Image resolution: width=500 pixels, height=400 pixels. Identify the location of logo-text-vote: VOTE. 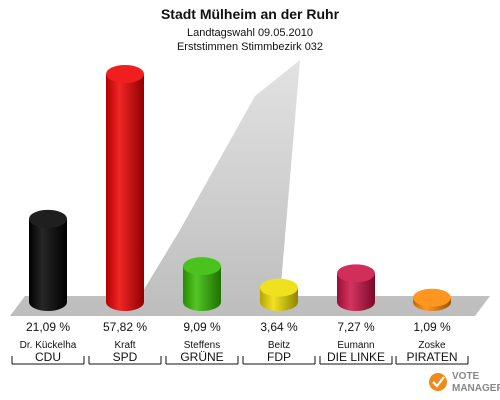
(466, 376).